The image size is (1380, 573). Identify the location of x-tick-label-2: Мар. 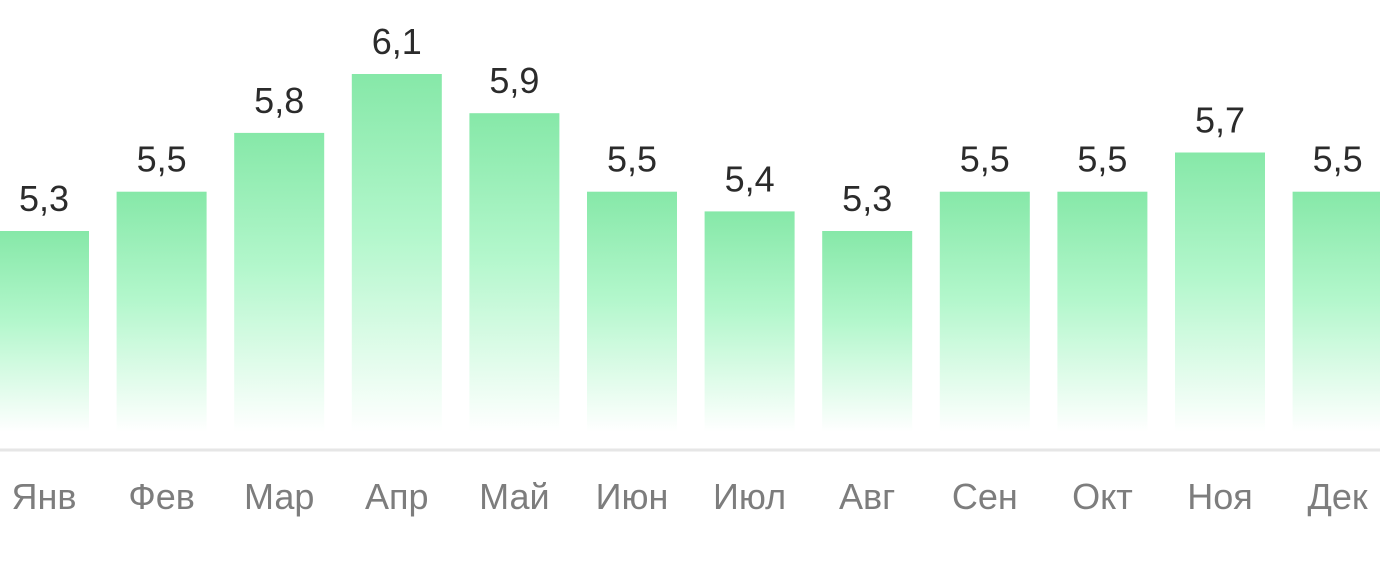
(279, 496).